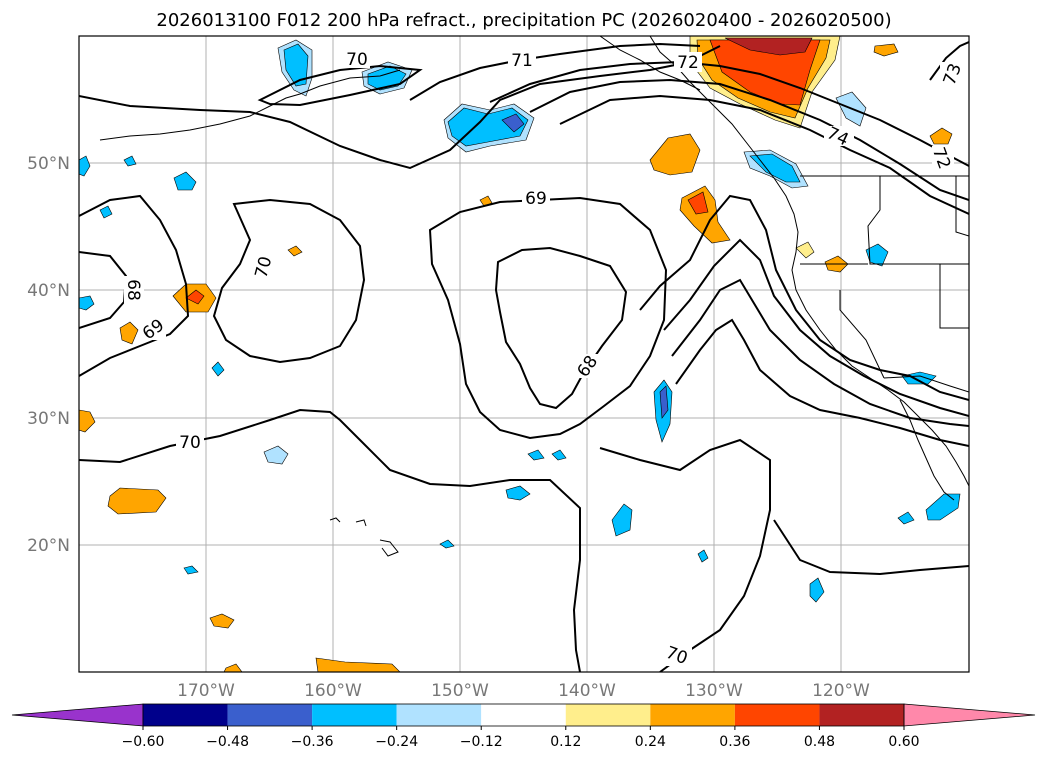  I want to click on colorbar-extend-low, so click(77, 715).